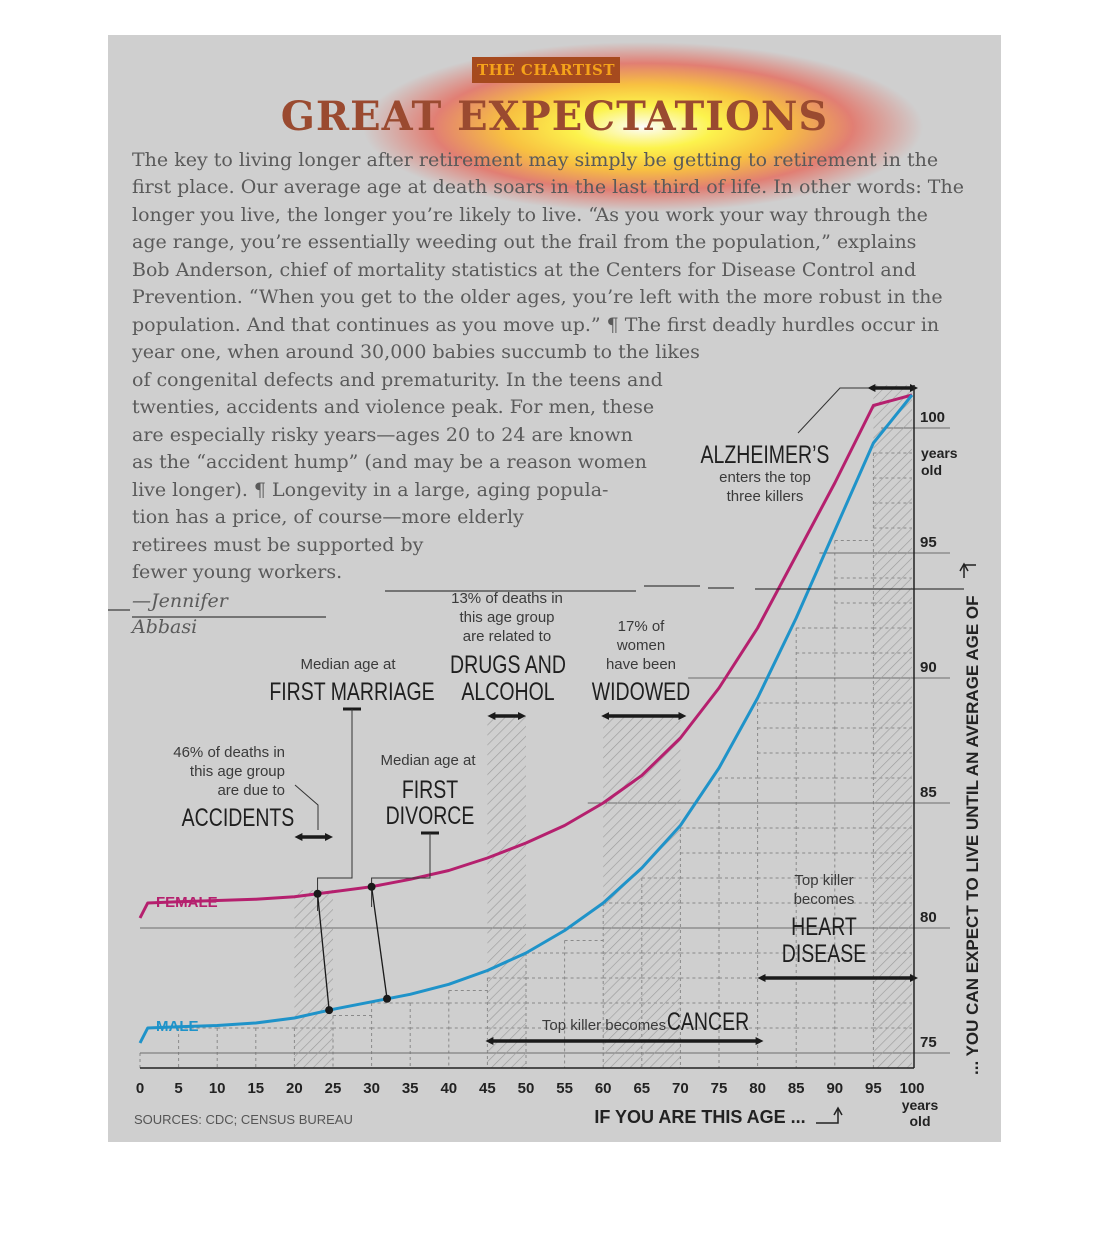 The height and width of the screenshot is (1236, 1110). I want to click on alzheimers-note: enters the top, so click(765, 477).